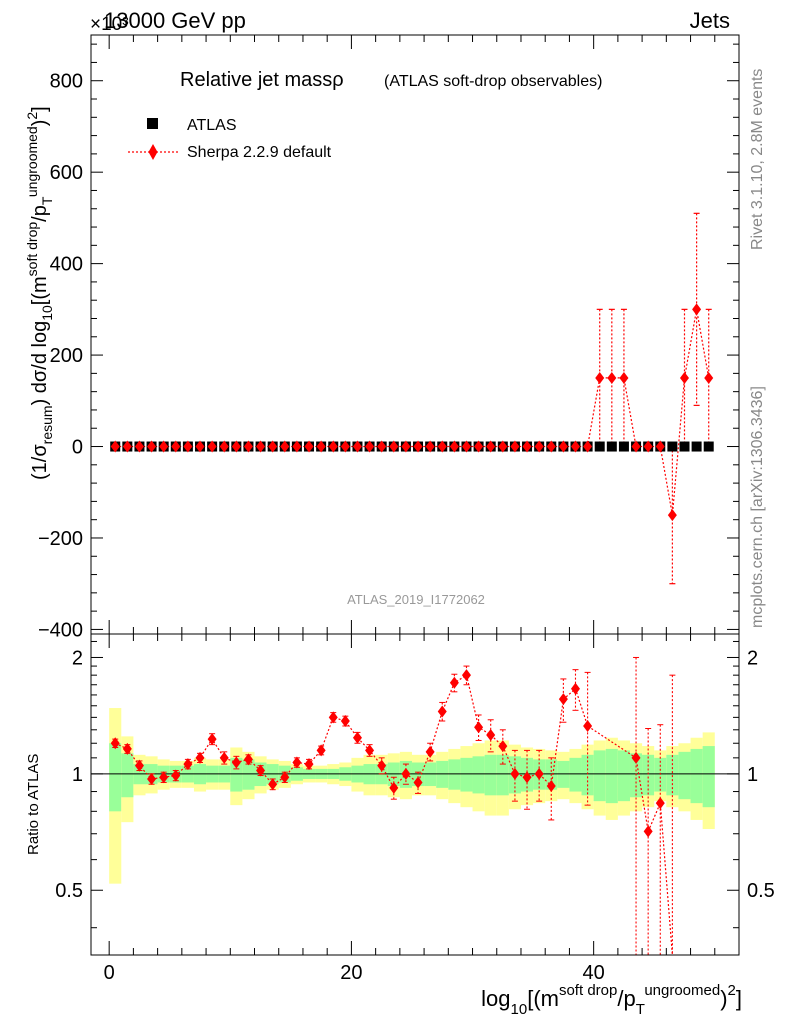 This screenshot has width=786, height=1024. I want to click on ratio-y-tick-label-right: 1, so click(752, 775).